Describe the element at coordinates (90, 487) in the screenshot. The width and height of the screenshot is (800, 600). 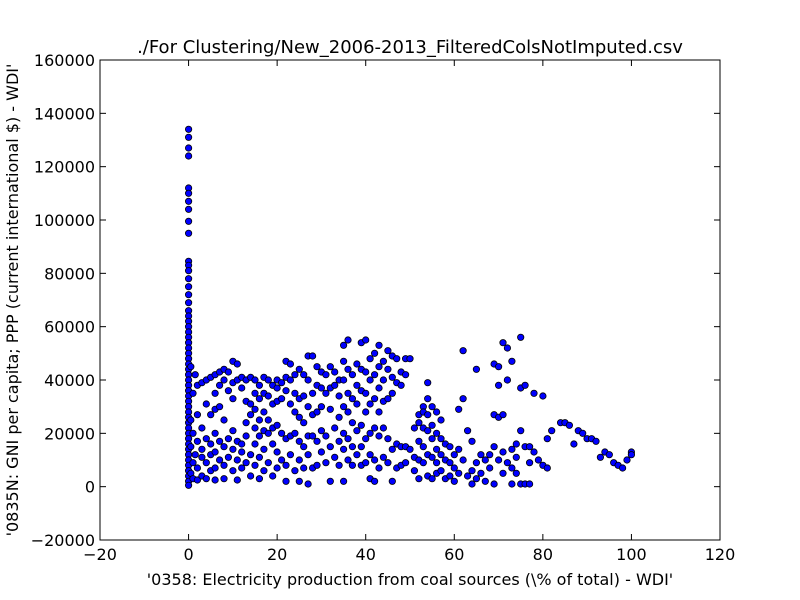
I see `y-tick-label: 0` at that location.